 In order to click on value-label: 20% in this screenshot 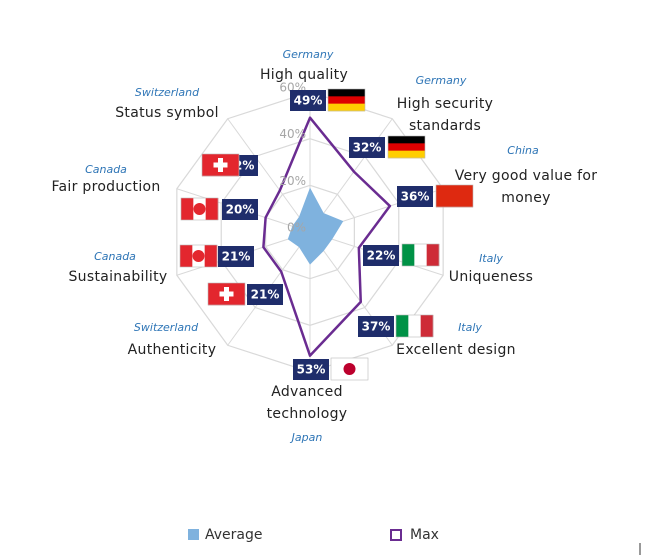, I will do `click(240, 210)`.